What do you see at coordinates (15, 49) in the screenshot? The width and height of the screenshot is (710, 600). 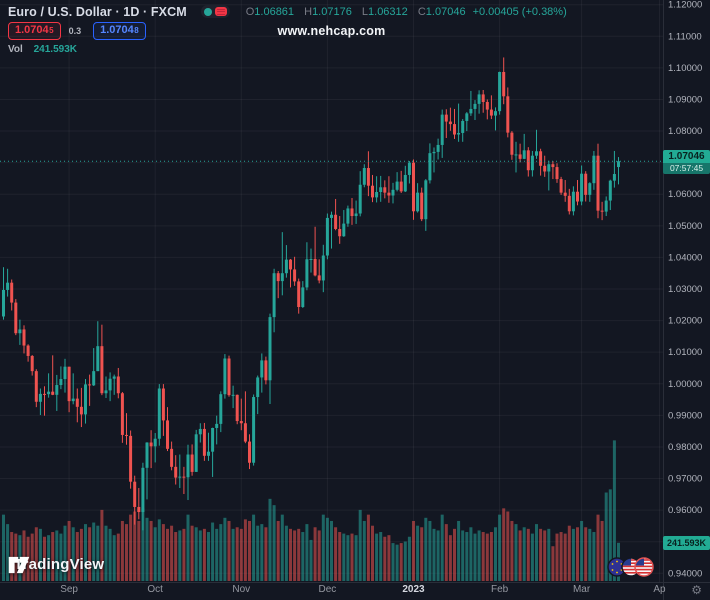 I see `volume-label: Vol` at bounding box center [15, 49].